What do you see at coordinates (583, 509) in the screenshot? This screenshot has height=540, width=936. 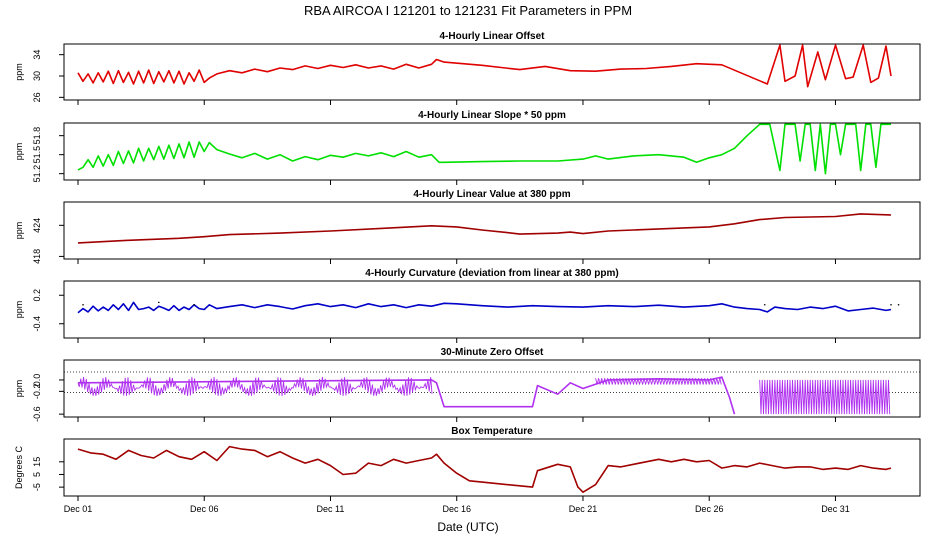 I see `x-tick-label: Dec 21` at bounding box center [583, 509].